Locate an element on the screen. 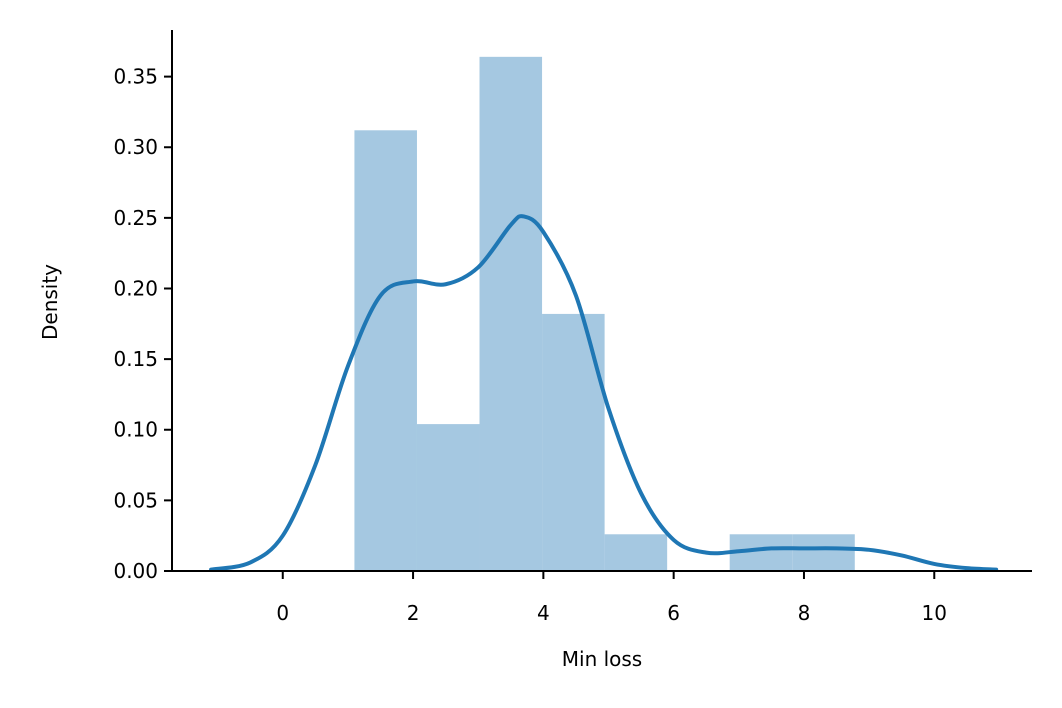  y-axis: 0.00 0.05 0.10 0.15 0.20 0.25 0.30 0.35 is located at coordinates (142, 324).